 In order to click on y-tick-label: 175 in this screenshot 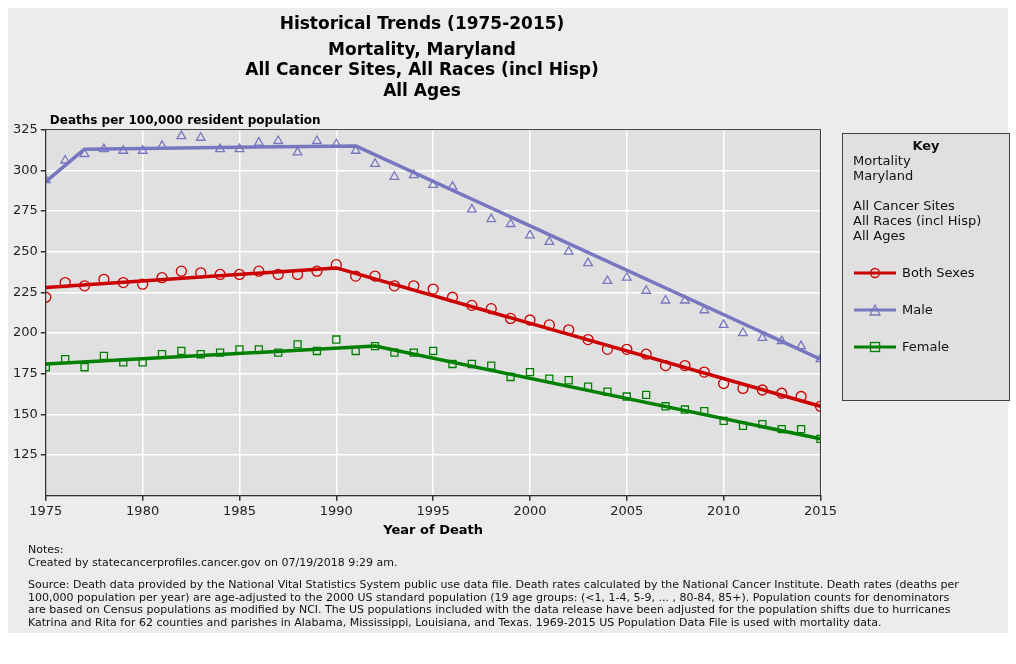, I will do `click(25, 373)`.